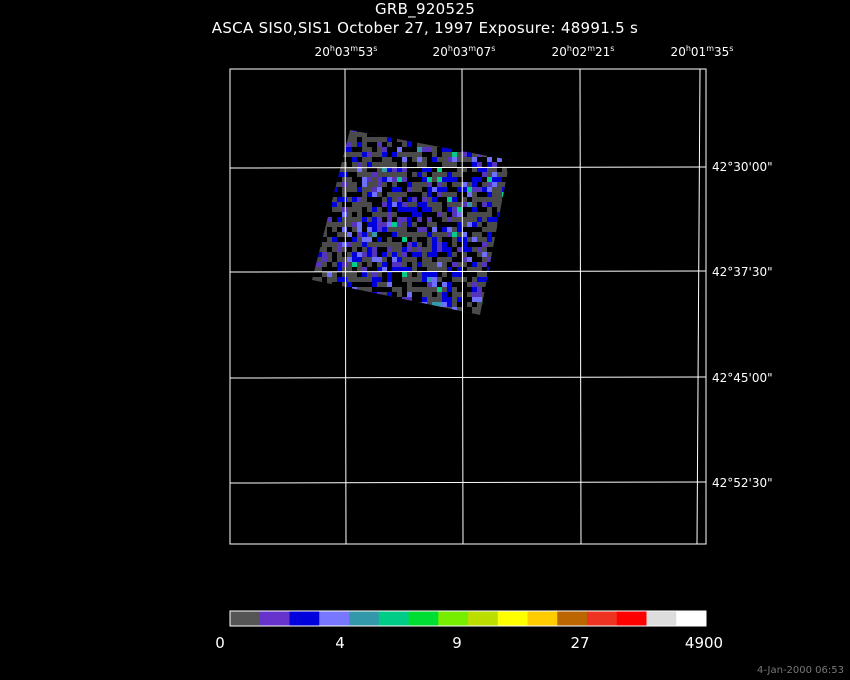 This screenshot has height=680, width=850. I want to click on ra-label: 20h03m07s, so click(464, 51).